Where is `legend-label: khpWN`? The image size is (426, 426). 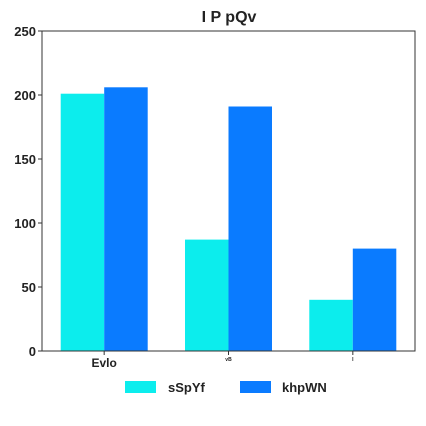
legend-label: khpWN is located at coordinates (304, 387).